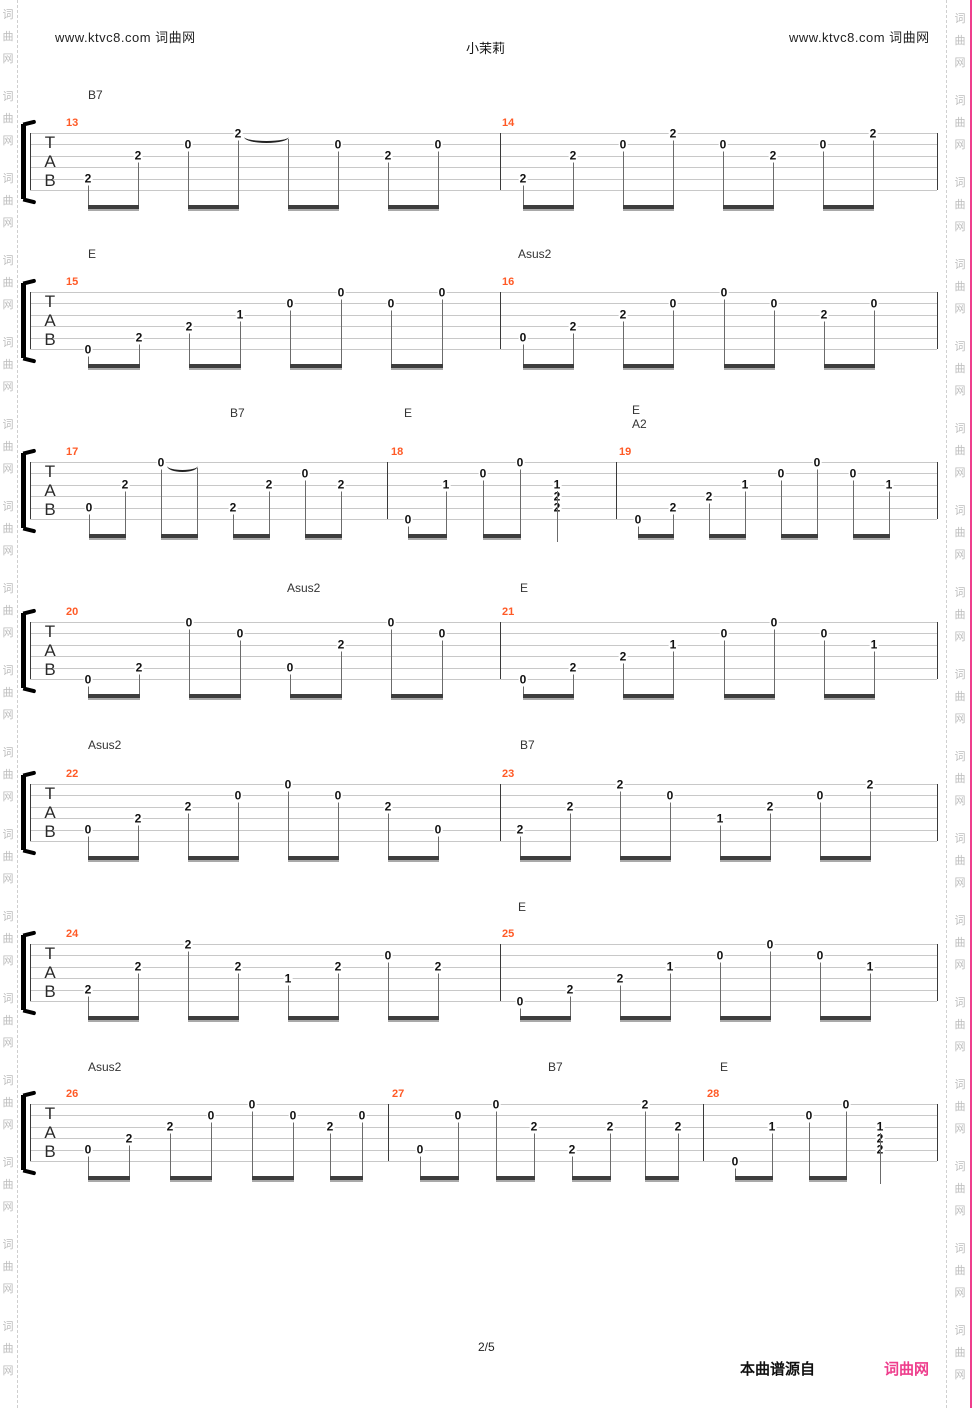  Describe the element at coordinates (17, 704) in the screenshot. I see `left-dashed-divider` at that location.